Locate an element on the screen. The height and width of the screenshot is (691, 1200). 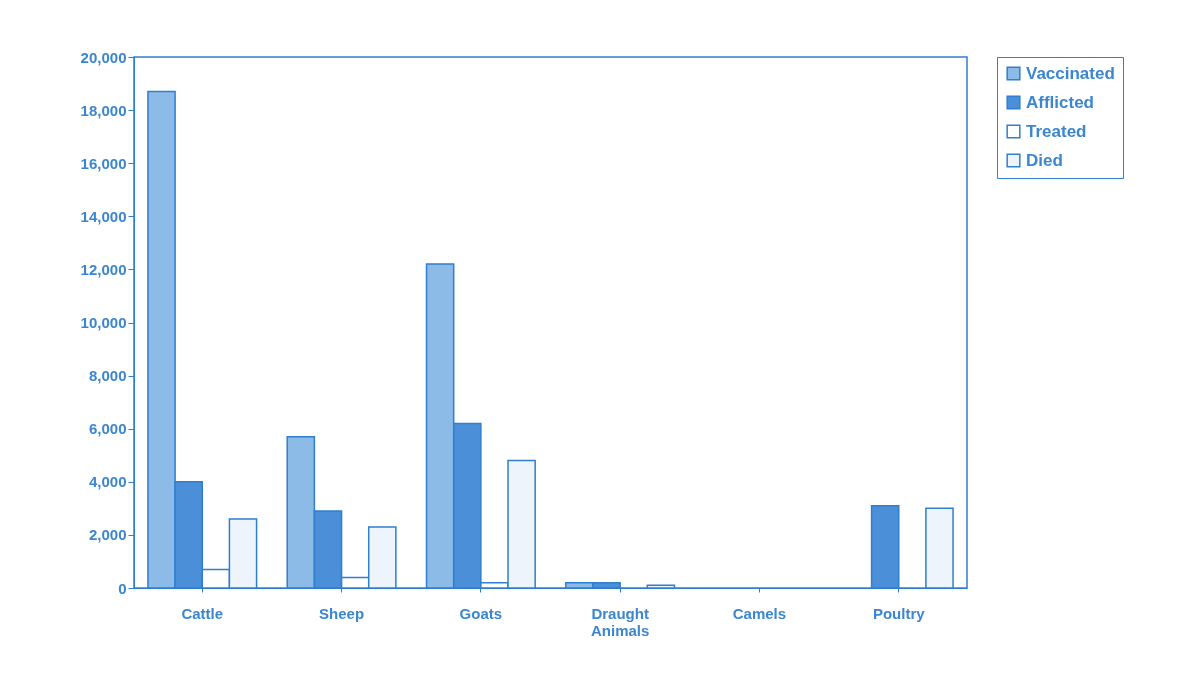
y-tick-label: 2,000 is located at coordinates (107, 535).